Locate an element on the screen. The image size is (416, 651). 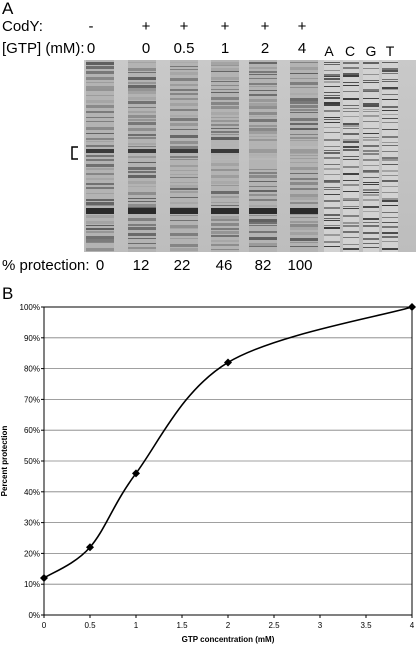
lane-2-gtp: 0 is located at coordinates (146, 48).